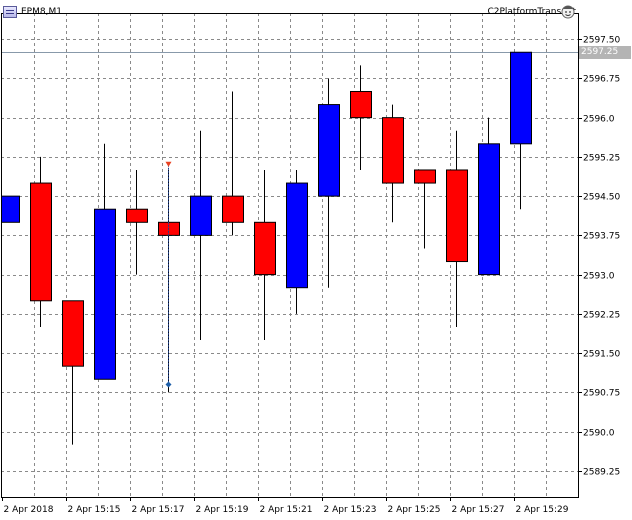  Describe the element at coordinates (542, 510) in the screenshot. I see `x-tick-label: 2 Apr 15:29` at that location.